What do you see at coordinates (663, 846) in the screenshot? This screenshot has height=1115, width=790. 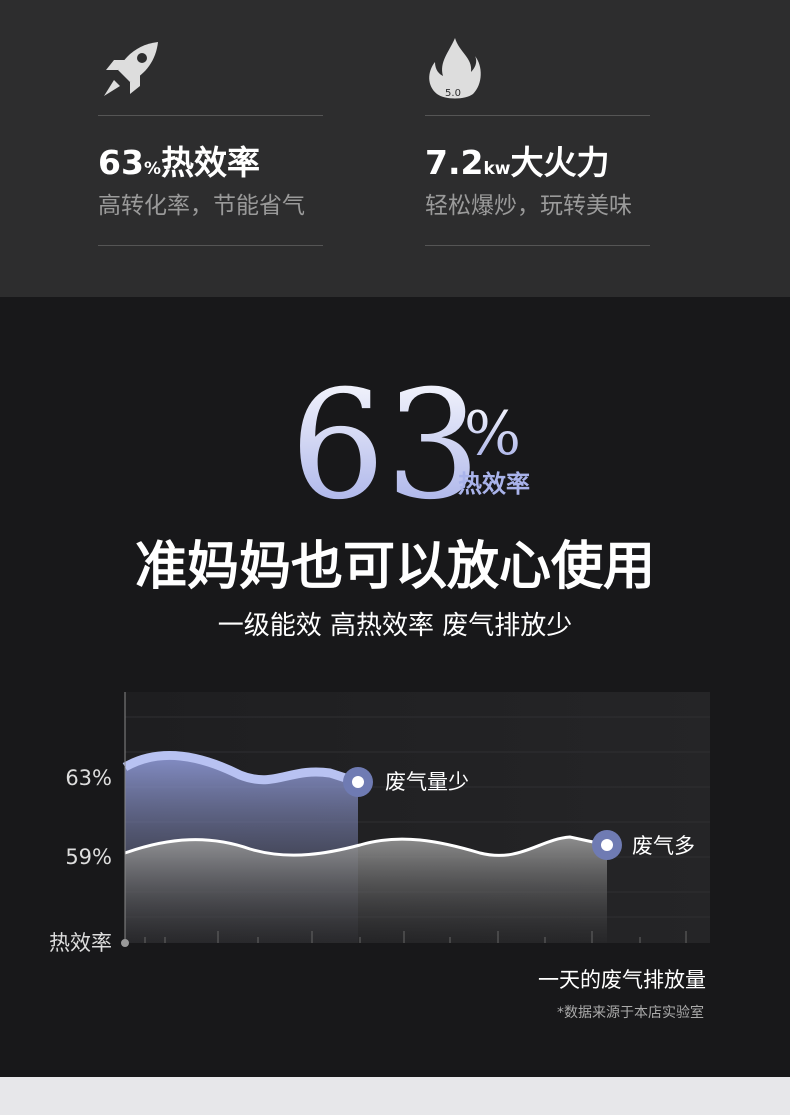 I see `annotation: 废气多` at bounding box center [663, 846].